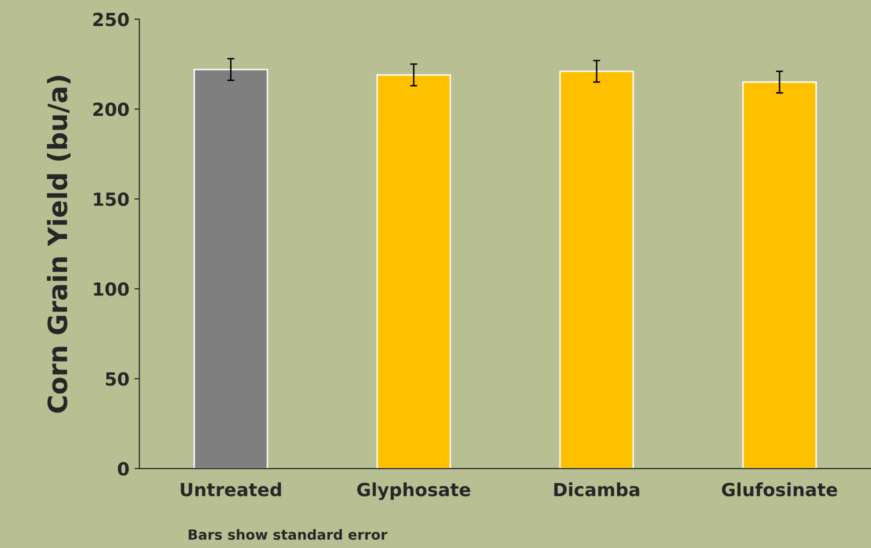 Image resolution: width=871 pixels, height=548 pixels. What do you see at coordinates (111, 289) in the screenshot?
I see `y-tick-label: 100` at bounding box center [111, 289].